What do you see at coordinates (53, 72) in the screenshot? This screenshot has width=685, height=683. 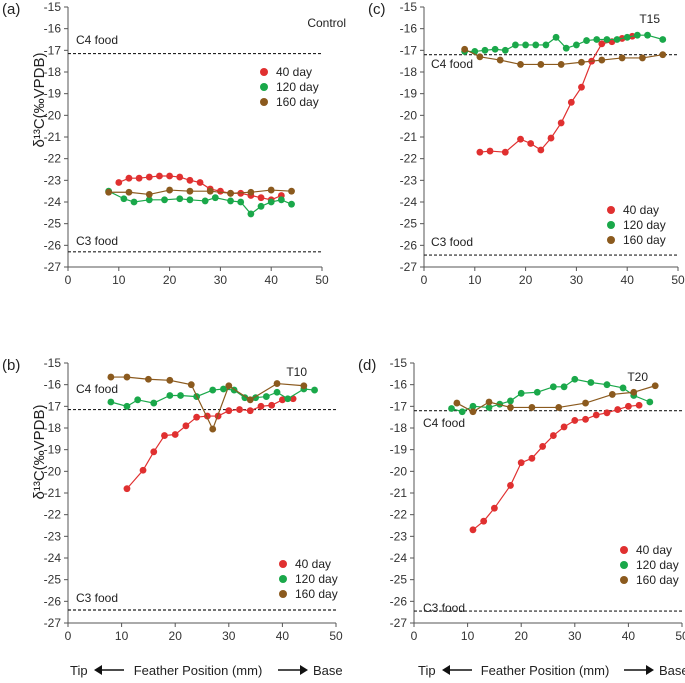 I see `y-tick-label: -18` at bounding box center [53, 72].